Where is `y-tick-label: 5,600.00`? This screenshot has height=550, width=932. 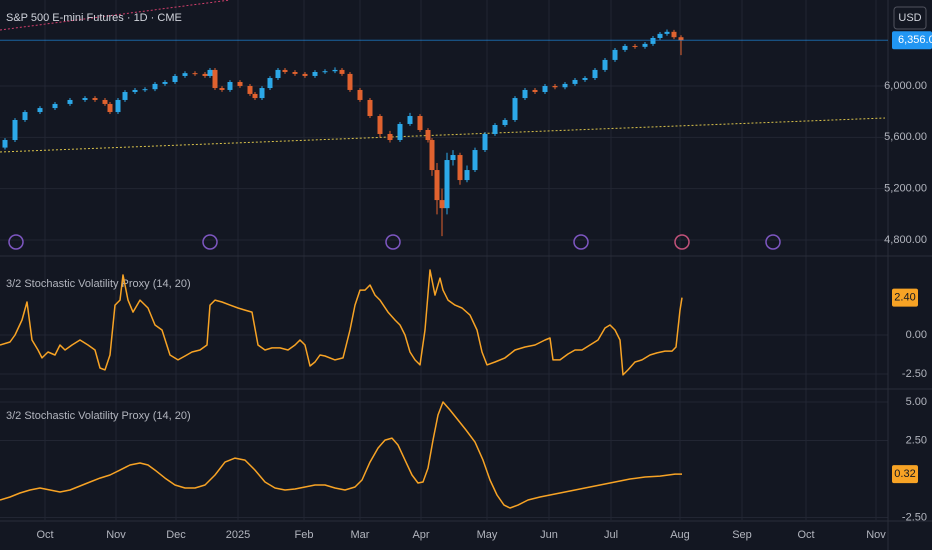 y-tick-label: 5,600.00 is located at coordinates (905, 137).